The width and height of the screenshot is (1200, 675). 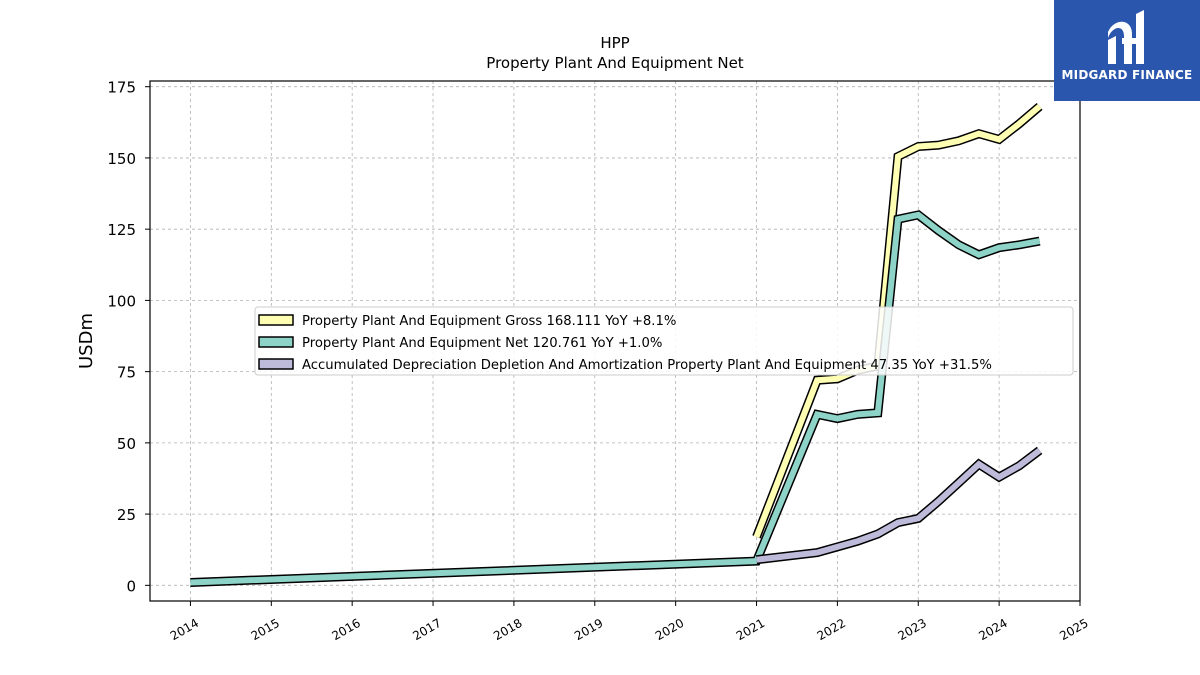 I want to click on x-tick-label: 2016, so click(x=345, y=629).